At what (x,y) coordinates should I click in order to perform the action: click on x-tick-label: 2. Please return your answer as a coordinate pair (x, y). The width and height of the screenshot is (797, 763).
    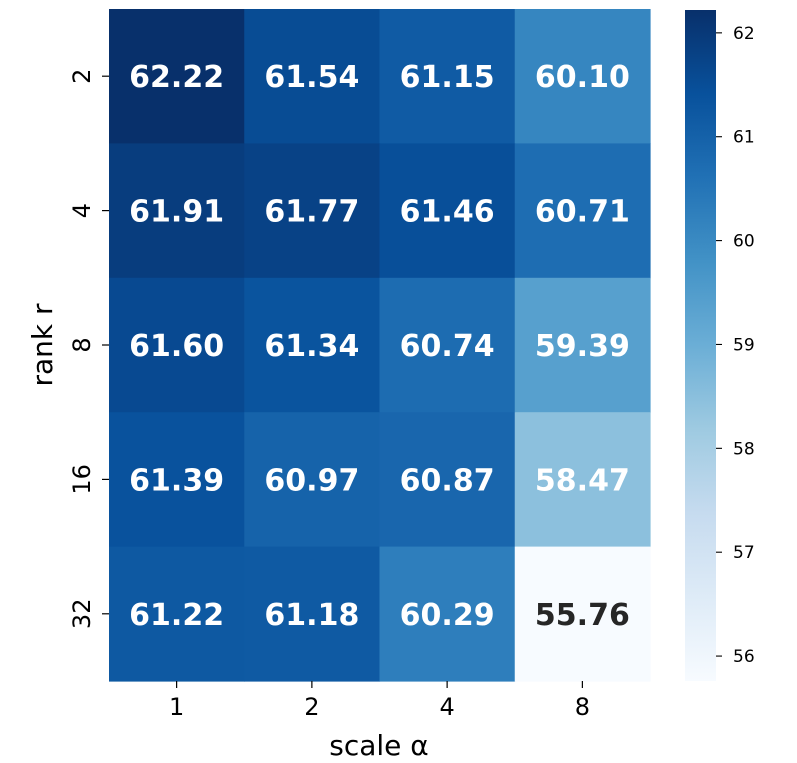
    Looking at the image, I should click on (311, 707).